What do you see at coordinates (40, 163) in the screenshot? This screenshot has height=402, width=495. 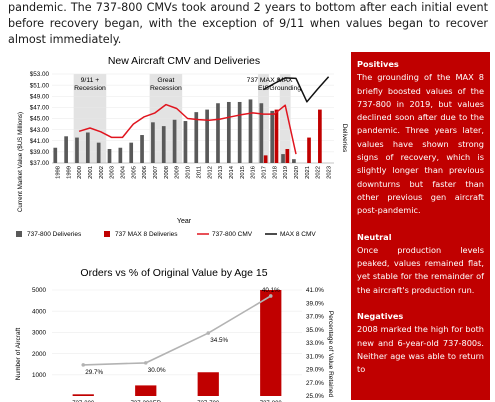 I see `y-tick-label: $37.00` at bounding box center [40, 163].